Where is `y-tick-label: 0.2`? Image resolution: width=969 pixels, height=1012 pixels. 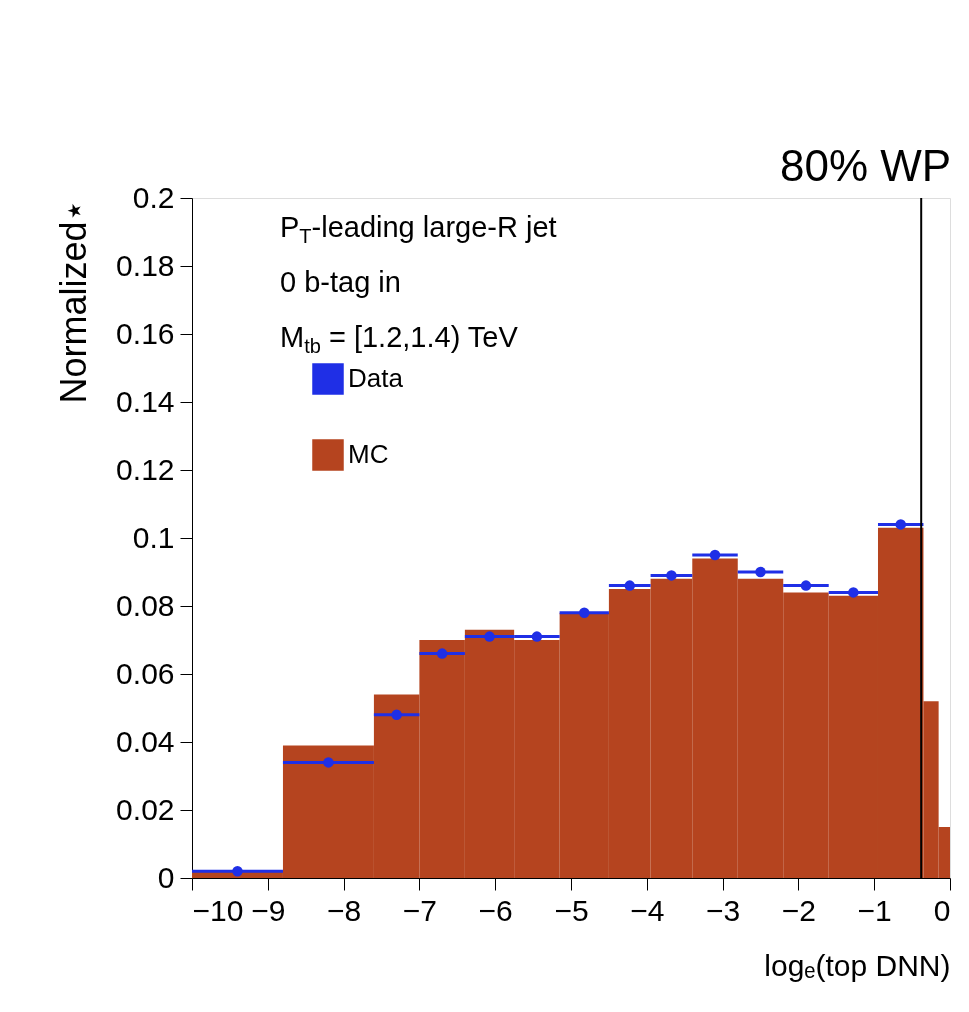
y-tick-label: 0.2 is located at coordinates (153, 197).